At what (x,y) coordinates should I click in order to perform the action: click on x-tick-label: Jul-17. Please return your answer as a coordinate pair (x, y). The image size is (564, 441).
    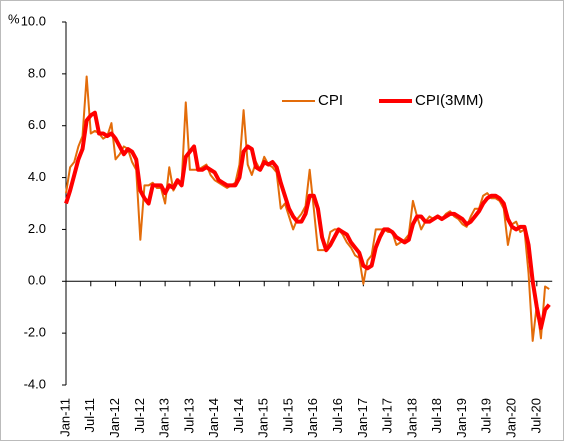
    Looking at the image, I should click on (387, 415).